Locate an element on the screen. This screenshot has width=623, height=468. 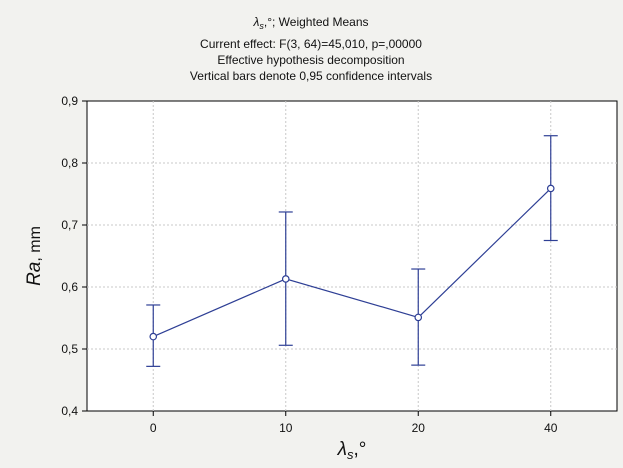
title-lambda-unit: ,° is located at coordinates (268, 22).